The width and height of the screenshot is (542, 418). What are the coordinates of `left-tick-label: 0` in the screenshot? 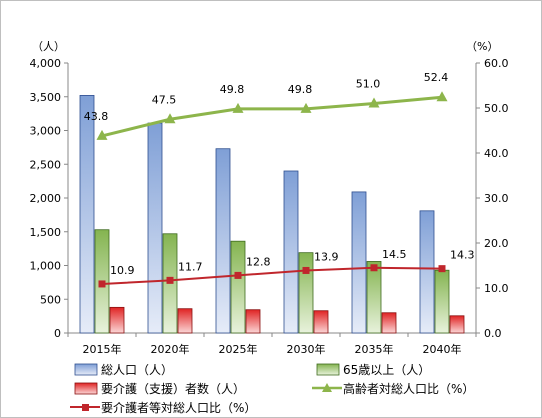 It's located at (57, 333).